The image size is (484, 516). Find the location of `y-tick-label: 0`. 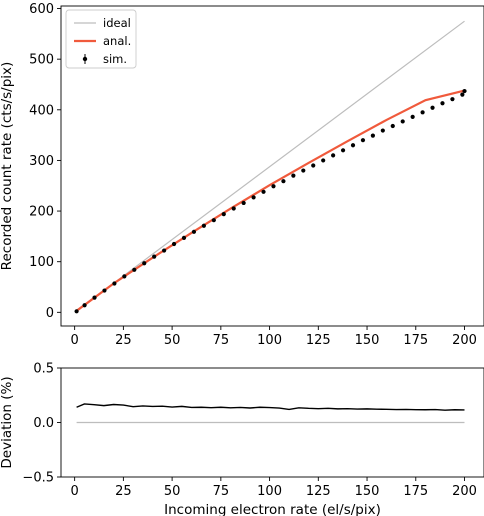

y-tick-label: 0 is located at coordinates (50, 313).